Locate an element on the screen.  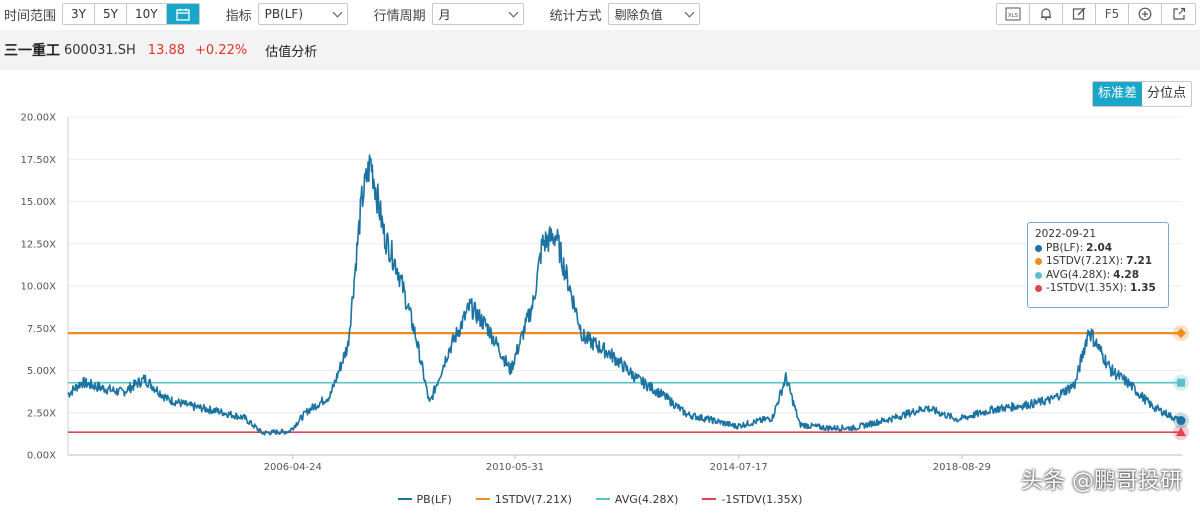
tooltip-minus1-value: 1.35 is located at coordinates (1142, 288).